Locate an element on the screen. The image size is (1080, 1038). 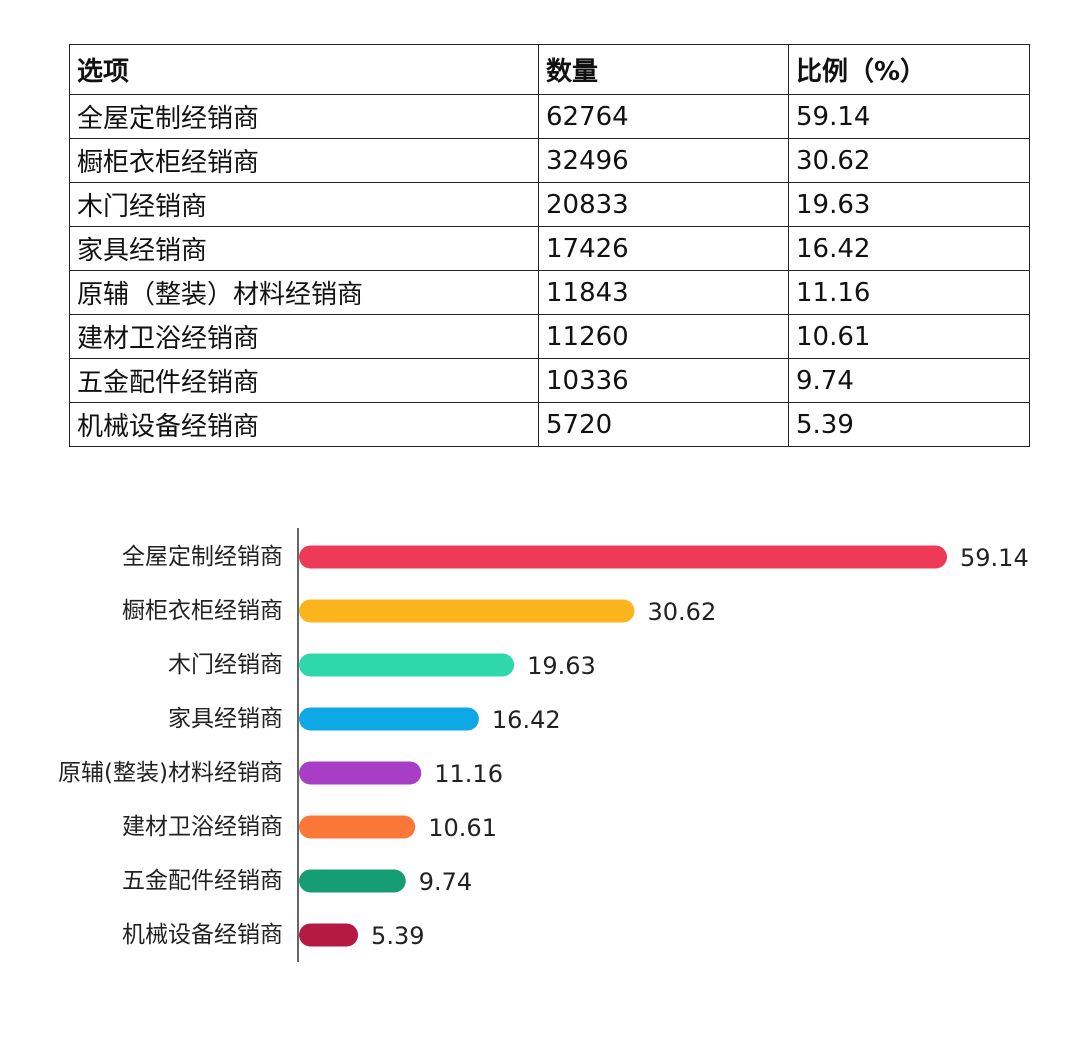
category-label: 家具经销商 is located at coordinates (225, 719).